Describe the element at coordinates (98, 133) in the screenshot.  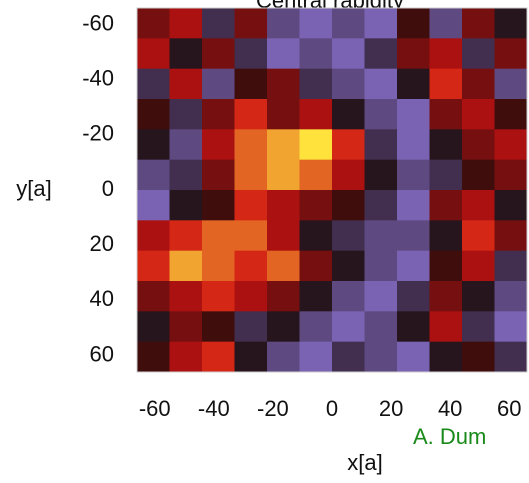
I see `y-tick-label: -20` at that location.